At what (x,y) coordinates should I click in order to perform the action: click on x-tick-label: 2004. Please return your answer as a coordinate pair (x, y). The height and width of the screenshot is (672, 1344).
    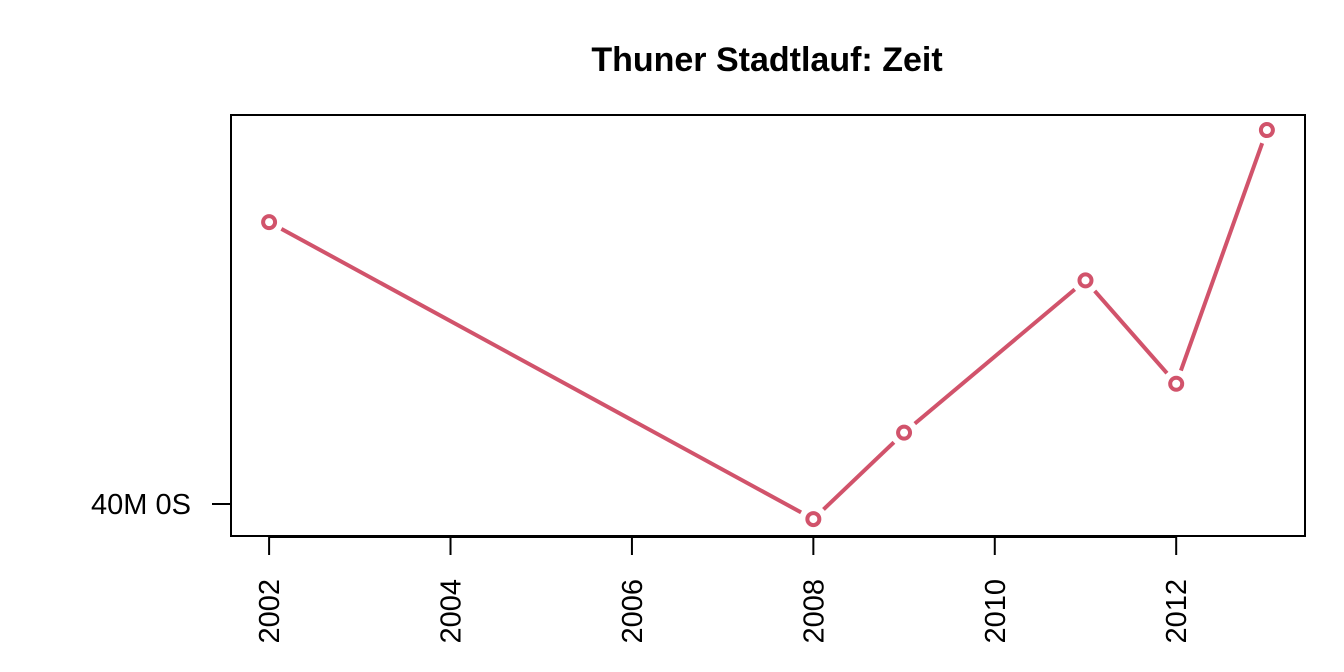
    Looking at the image, I should click on (452, 611).